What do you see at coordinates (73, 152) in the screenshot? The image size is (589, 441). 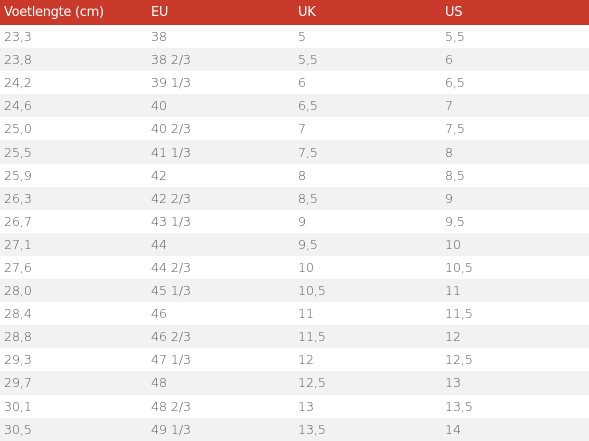 I see `table-cell: 25,5` at bounding box center [73, 152].